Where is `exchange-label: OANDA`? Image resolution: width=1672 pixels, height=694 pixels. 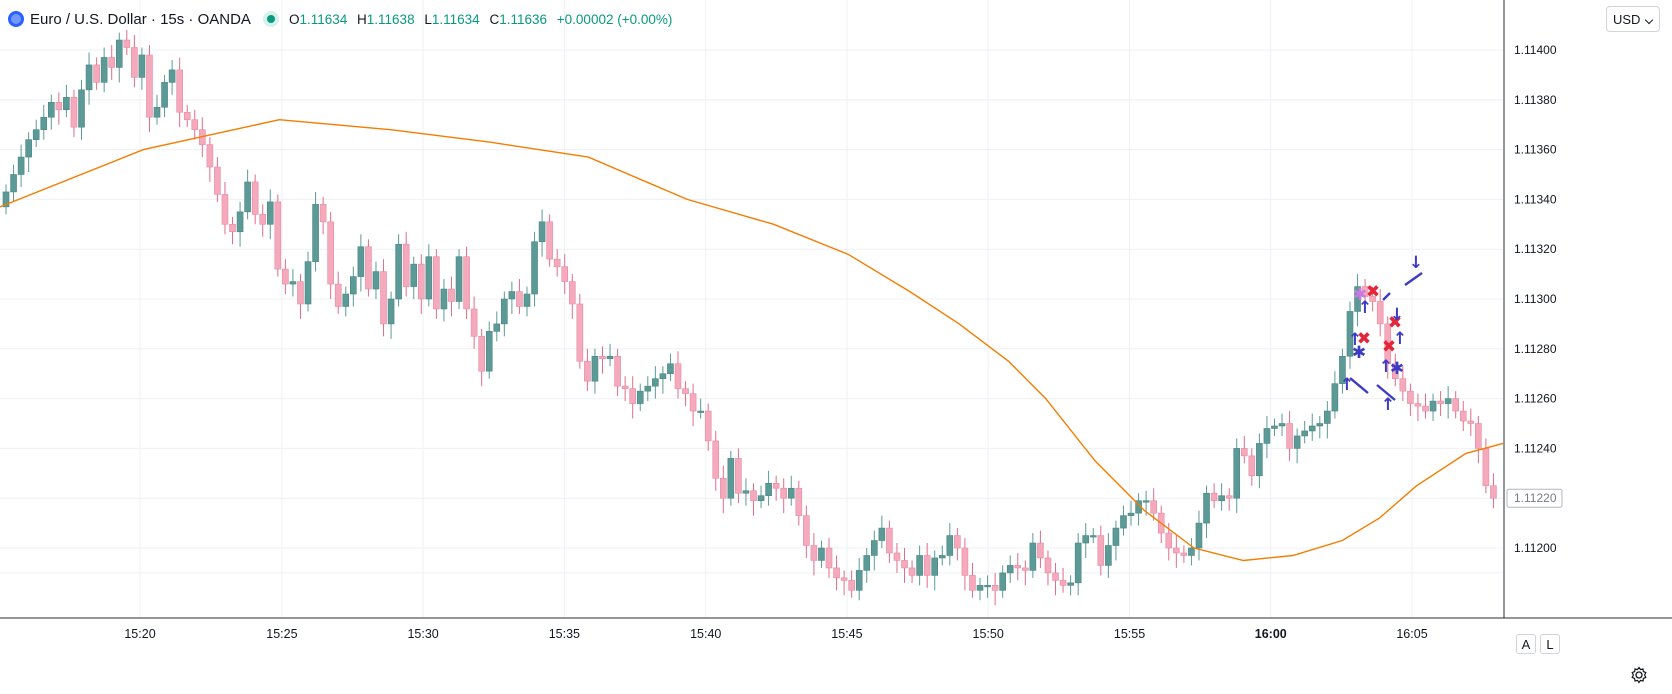 exchange-label: OANDA is located at coordinates (224, 19).